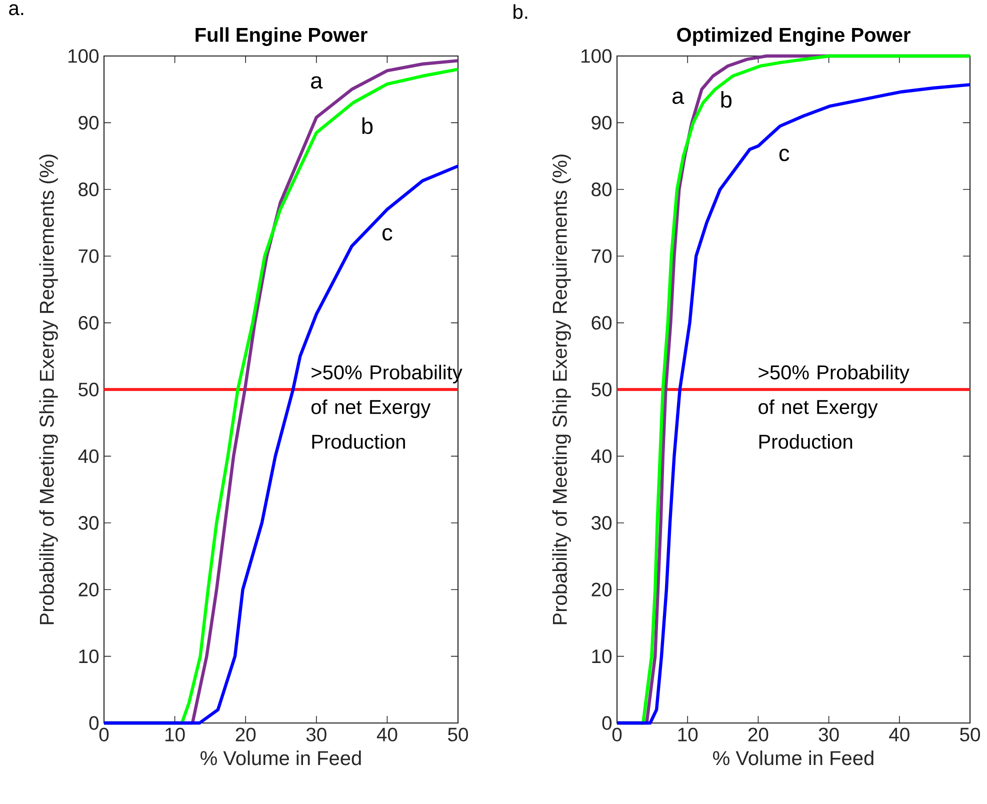 This screenshot has height=804, width=987. Describe the element at coordinates (793, 36) in the screenshot. I see `chart-title: Optimized Engine Power` at that location.